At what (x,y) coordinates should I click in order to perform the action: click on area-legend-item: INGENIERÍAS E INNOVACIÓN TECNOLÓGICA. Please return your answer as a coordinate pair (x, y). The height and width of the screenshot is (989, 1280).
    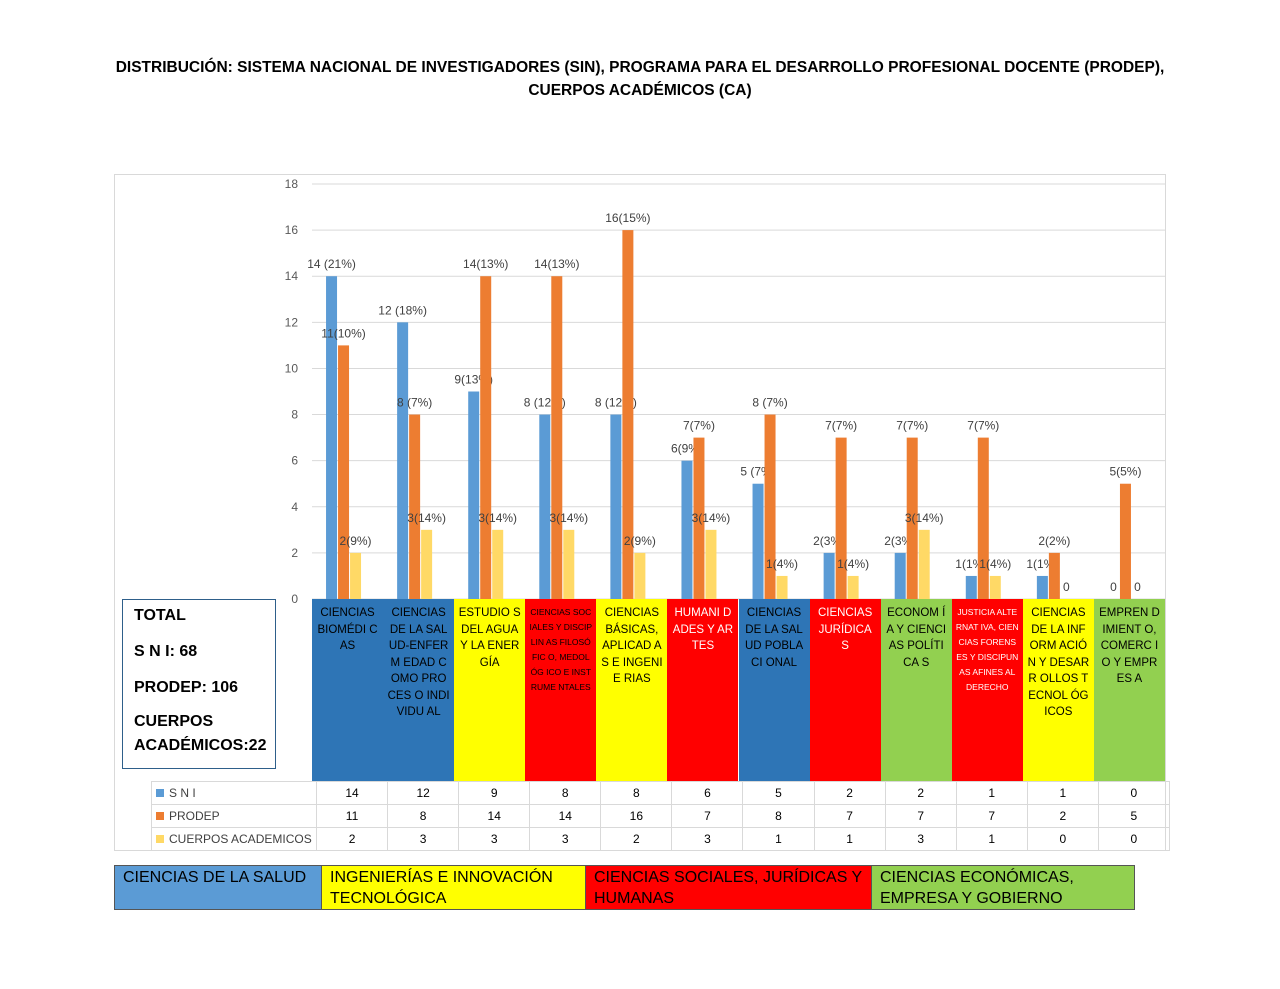
    Looking at the image, I should click on (453, 887).